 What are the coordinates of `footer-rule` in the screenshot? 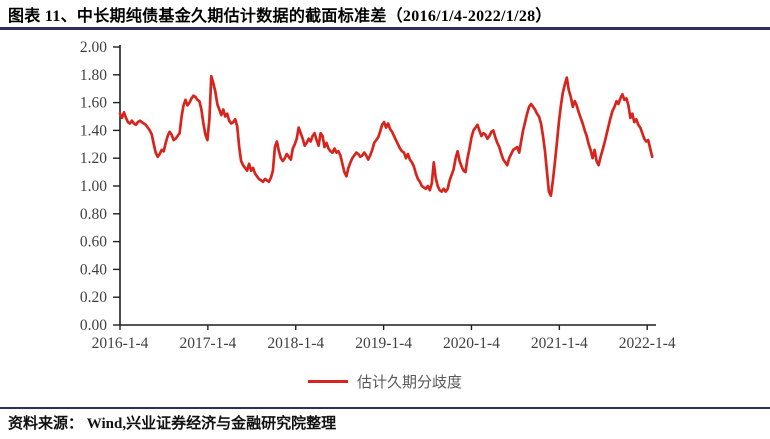 It's located at (385, 408).